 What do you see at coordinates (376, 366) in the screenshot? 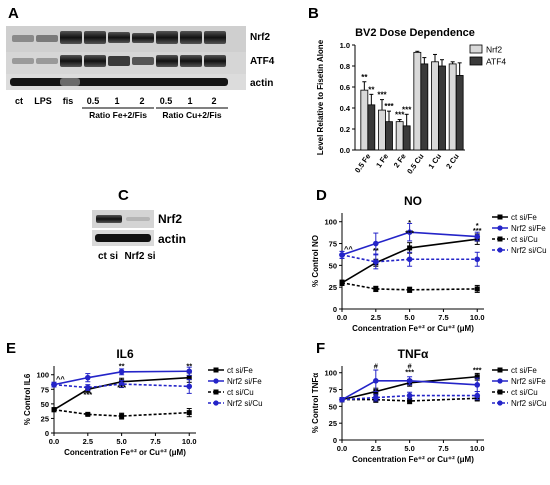
I see `chart-f-significance: #` at bounding box center [376, 366].